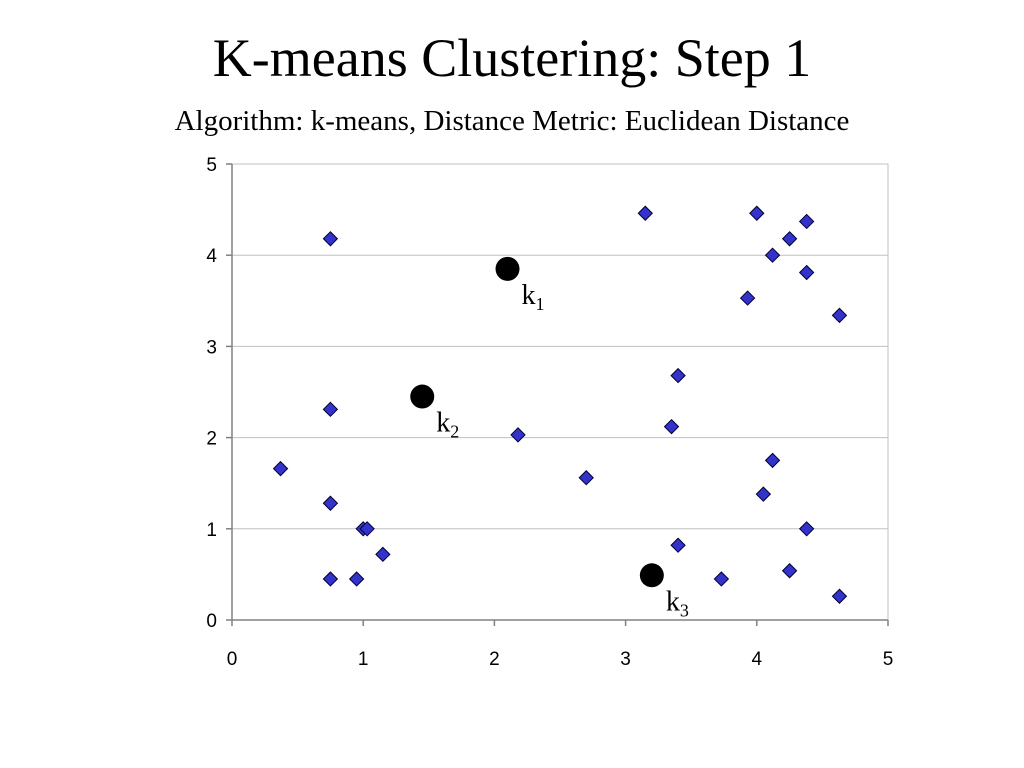  Describe the element at coordinates (625, 659) in the screenshot. I see `x-tick-label: 3` at that location.